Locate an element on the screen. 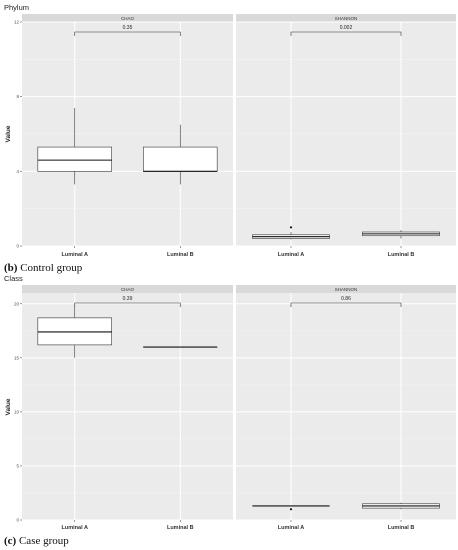 This screenshot has width=458, height=550. case-group-caption: (c) Case group is located at coordinates (36, 541).